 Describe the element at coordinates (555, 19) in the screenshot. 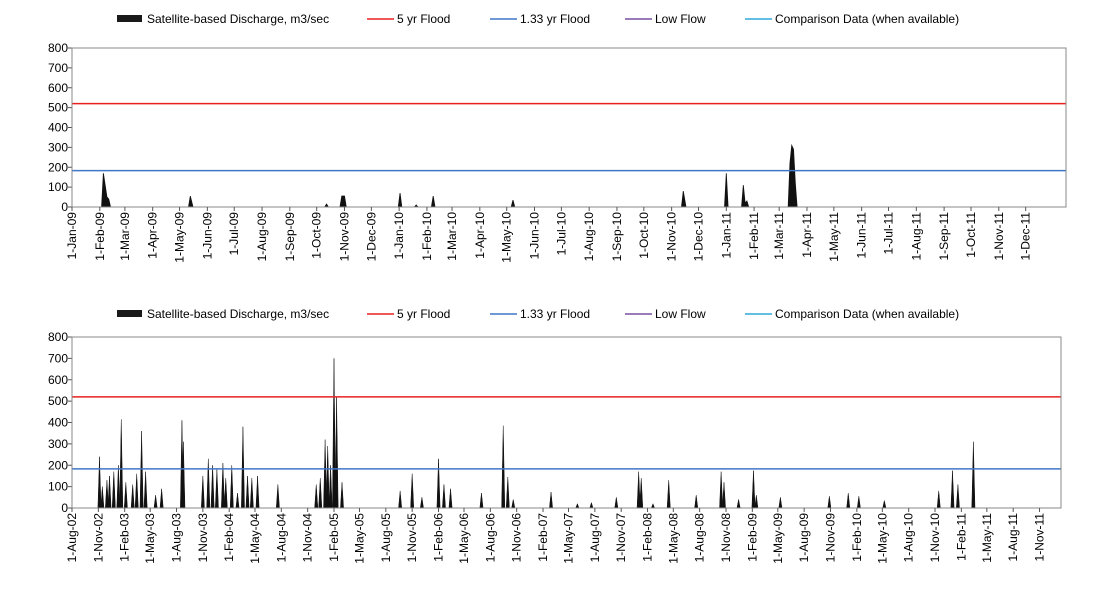

I see `legend-label: 1.33 yr Flood` at that location.